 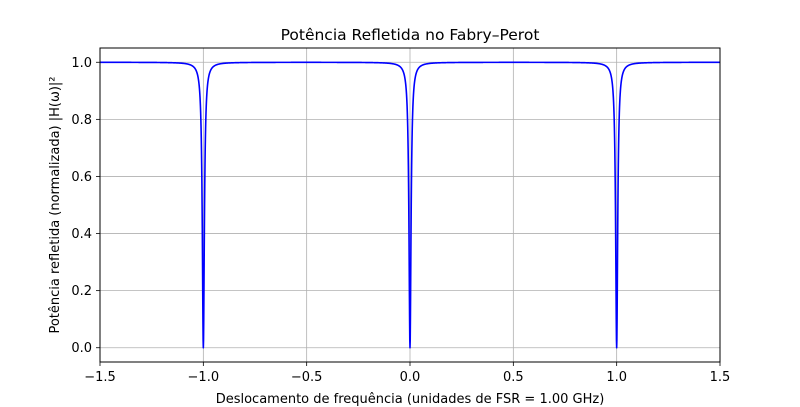 I want to click on y-tick-label: 0.2, so click(x=81, y=291).